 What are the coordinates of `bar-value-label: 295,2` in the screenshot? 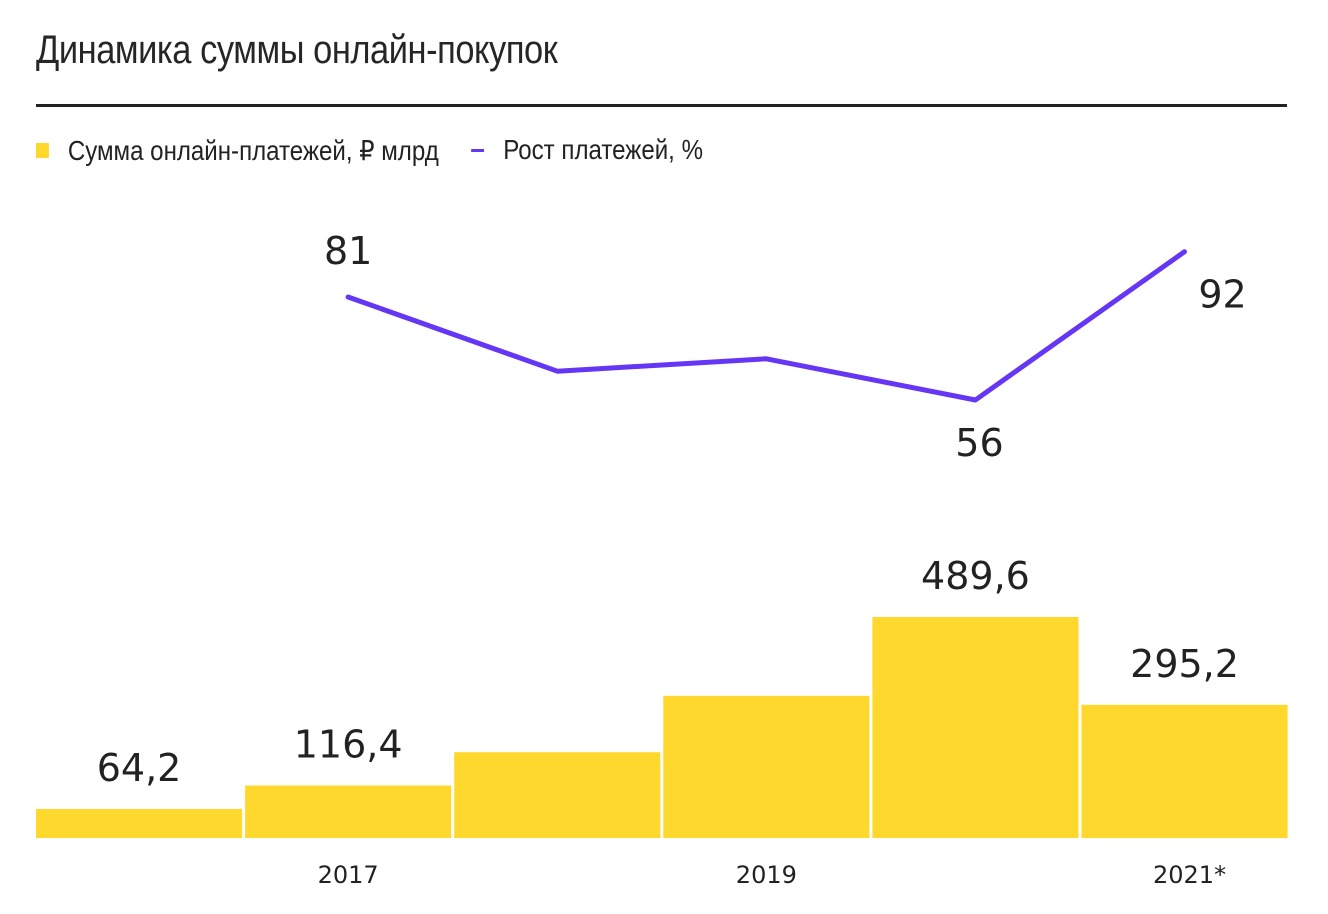 It's located at (1184, 664).